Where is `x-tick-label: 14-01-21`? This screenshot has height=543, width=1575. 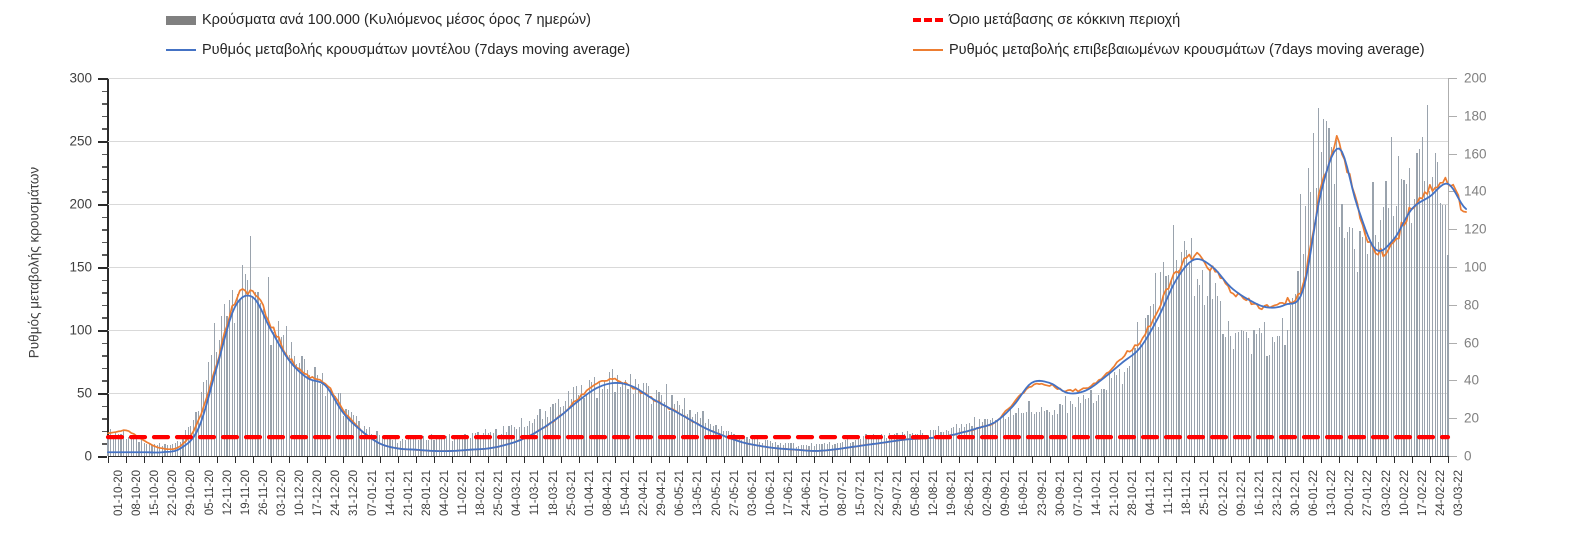 x-tick-label: 14-01-21 is located at coordinates (390, 493).